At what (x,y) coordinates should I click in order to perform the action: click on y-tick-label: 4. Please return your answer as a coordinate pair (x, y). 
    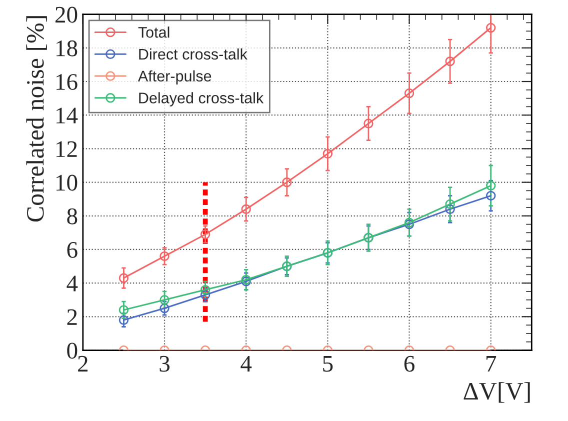
    Looking at the image, I should click on (72, 284).